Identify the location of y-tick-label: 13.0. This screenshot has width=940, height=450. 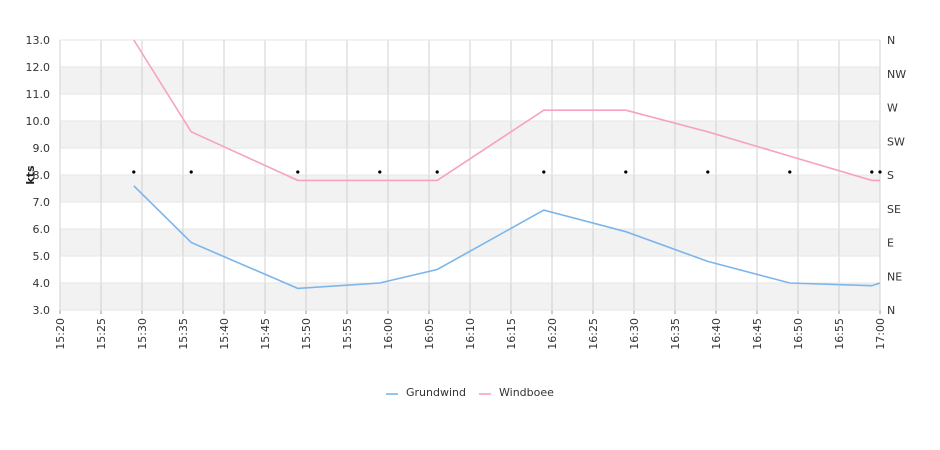
(38, 40).